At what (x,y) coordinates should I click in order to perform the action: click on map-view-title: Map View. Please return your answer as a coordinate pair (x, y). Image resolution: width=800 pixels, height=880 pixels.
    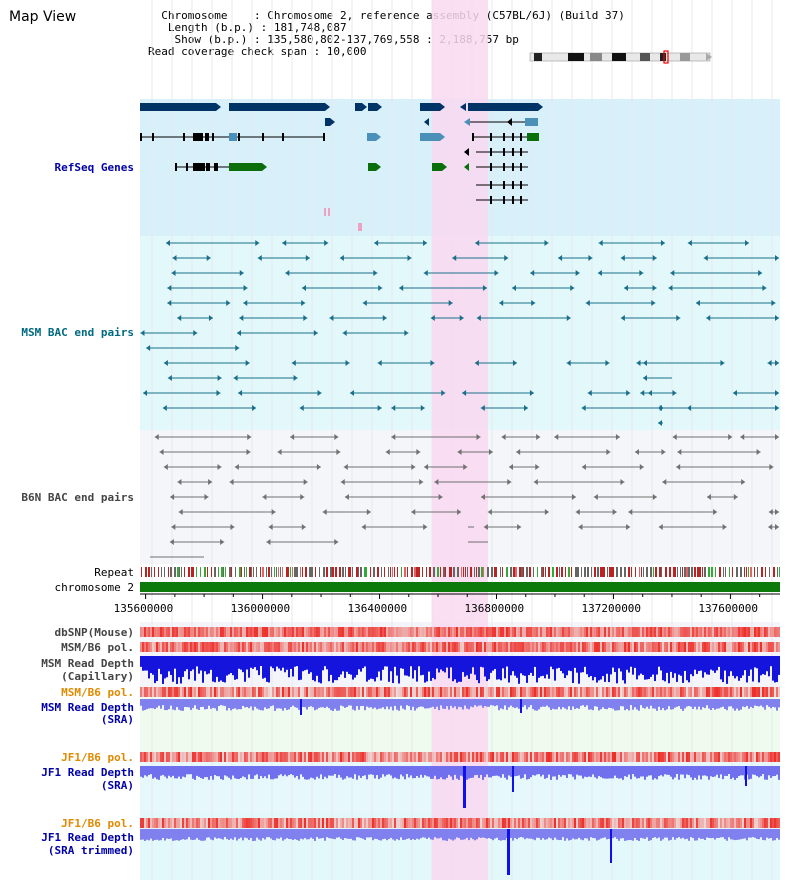
    Looking at the image, I should click on (43, 17).